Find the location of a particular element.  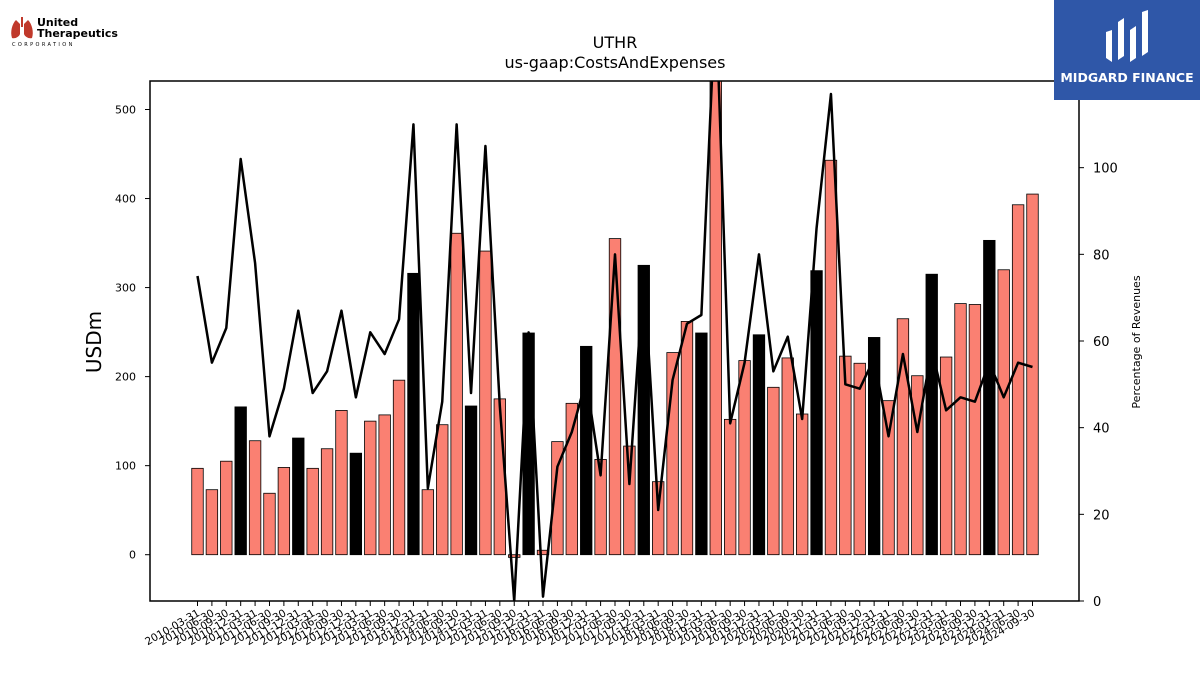

y-axis-label: USDm is located at coordinates (94, 342).